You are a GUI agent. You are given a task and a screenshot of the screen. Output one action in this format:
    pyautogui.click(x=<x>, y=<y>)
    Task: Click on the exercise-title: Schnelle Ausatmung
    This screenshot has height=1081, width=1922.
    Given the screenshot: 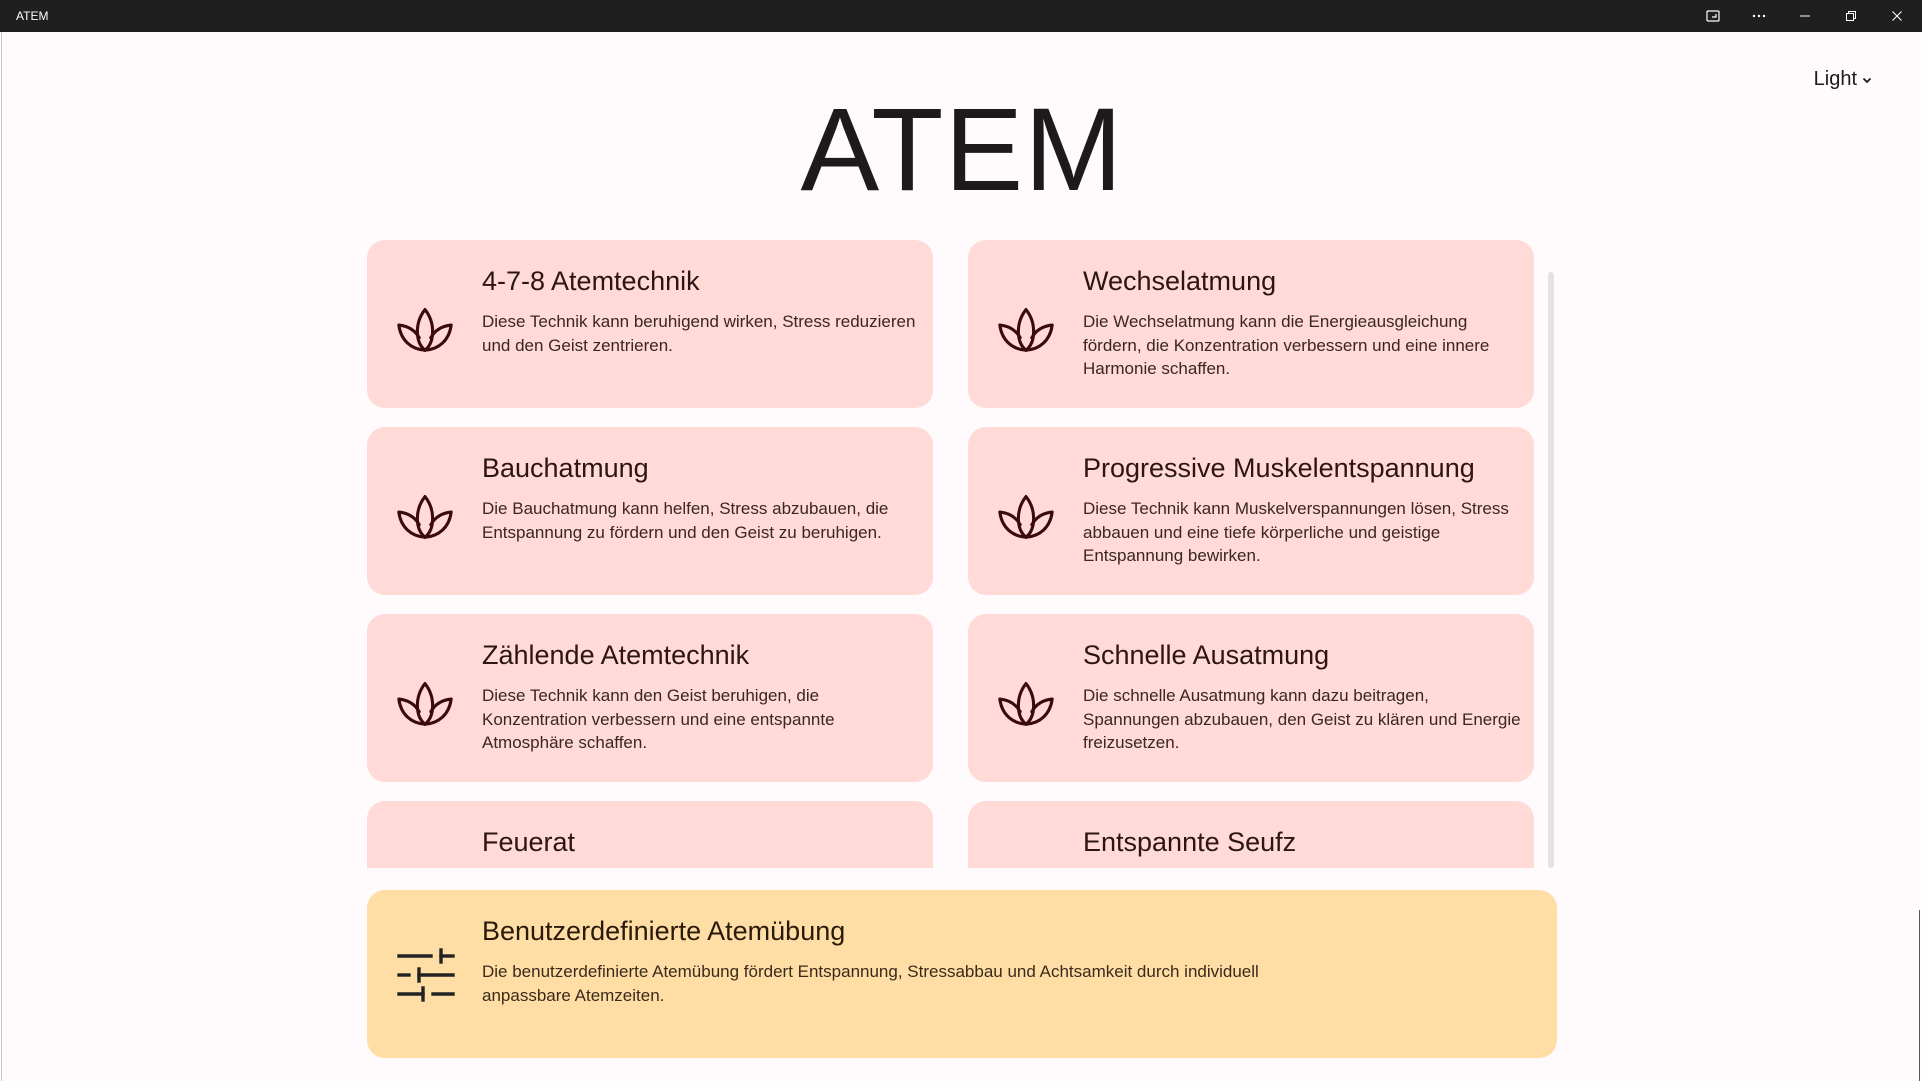 What is the action you would take?
    pyautogui.click(x=1206, y=655)
    